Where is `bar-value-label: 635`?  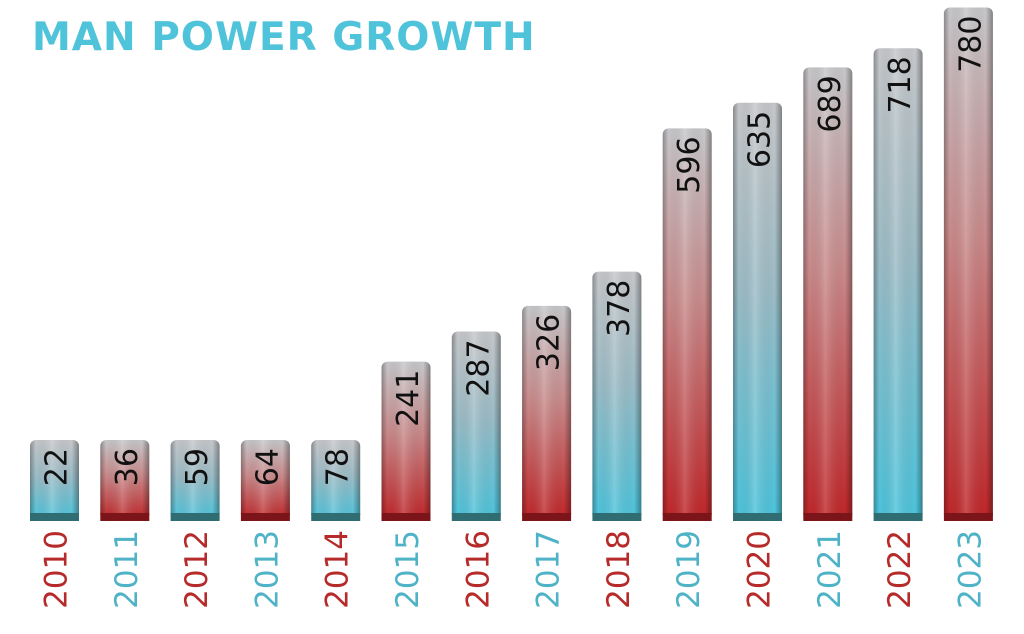 bar-value-label: 635 is located at coordinates (760, 139).